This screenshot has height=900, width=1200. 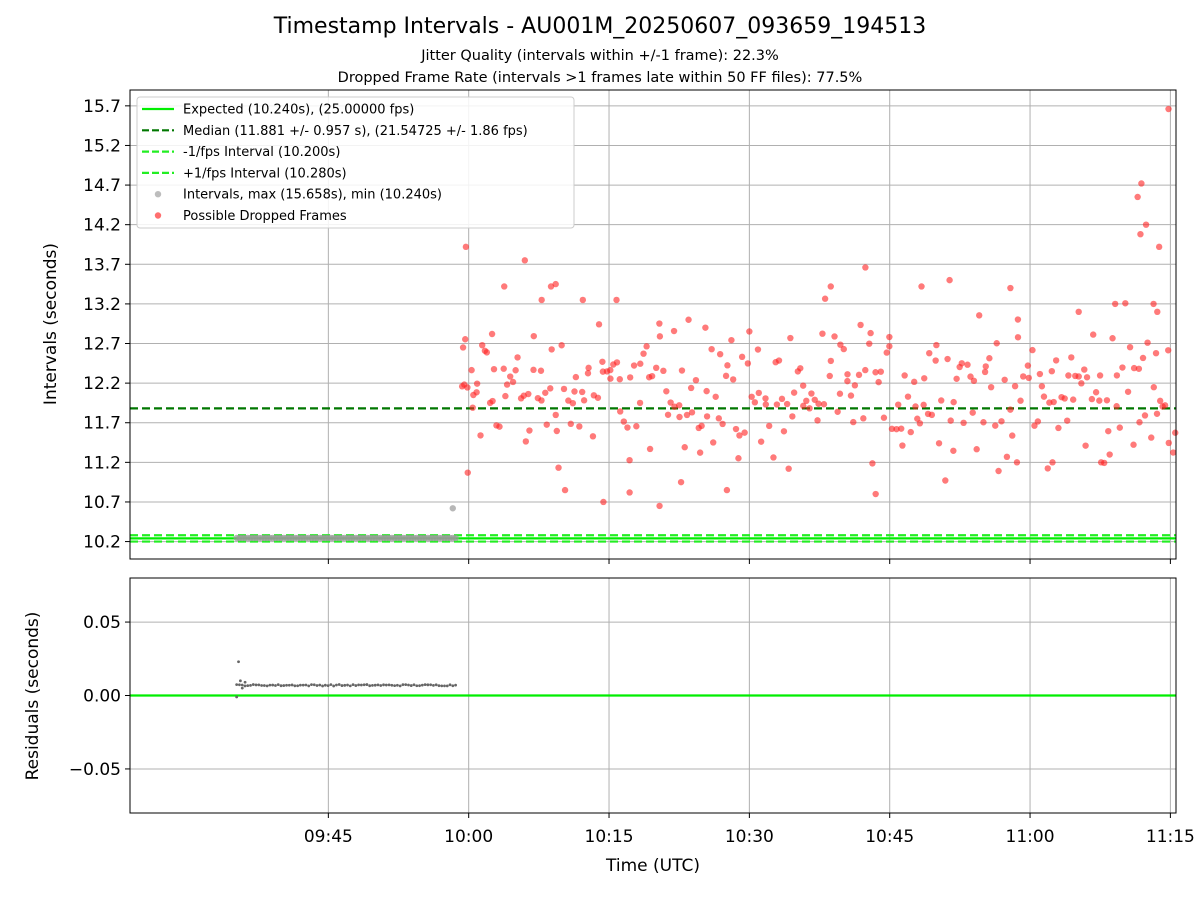 I want to click on legend-entry-label: Possible Dropped Frames, so click(x=265, y=216).